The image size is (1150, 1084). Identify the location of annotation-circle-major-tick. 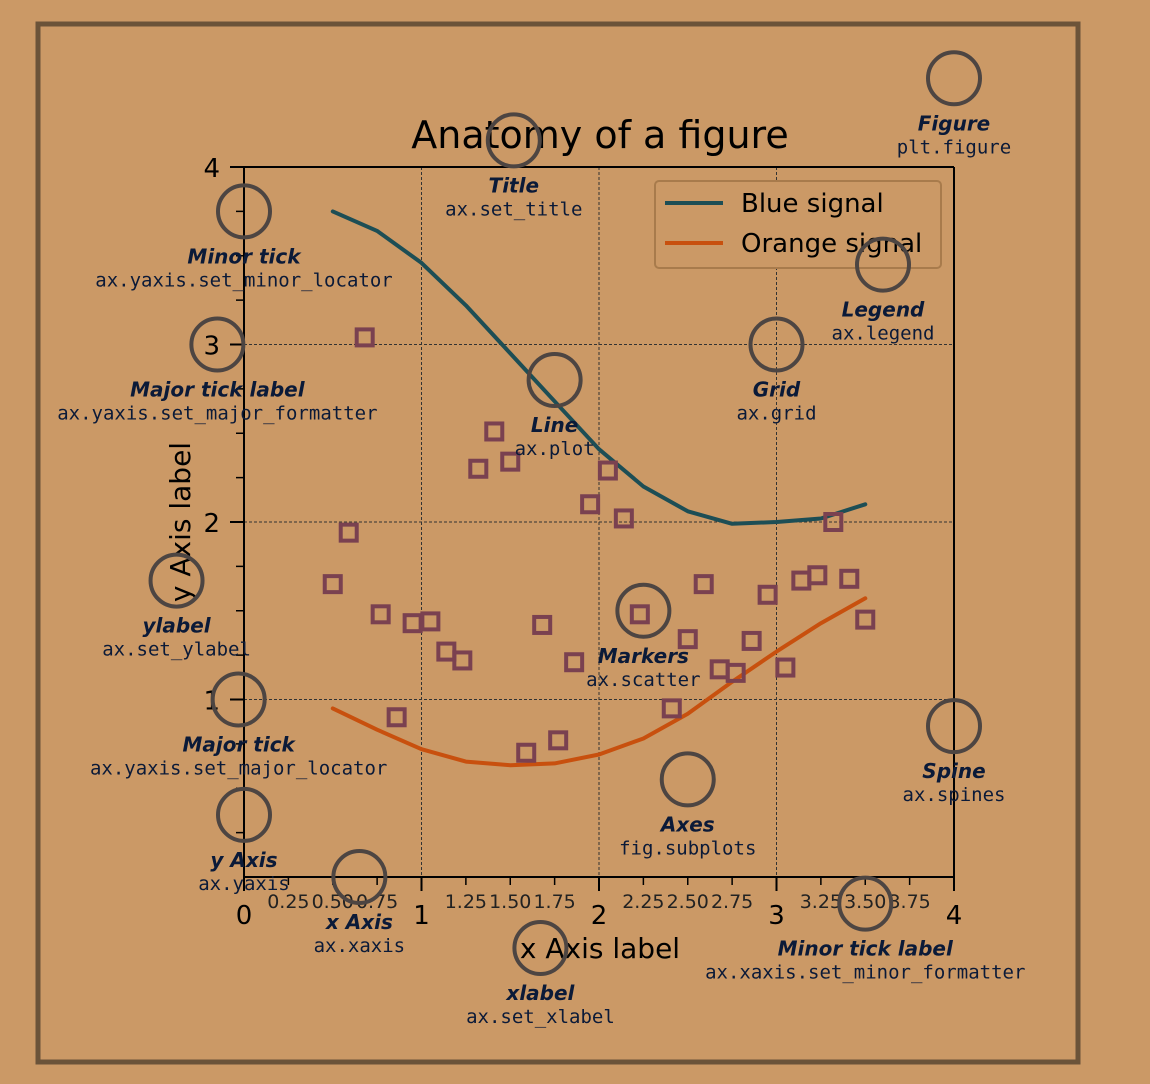
(238, 699).